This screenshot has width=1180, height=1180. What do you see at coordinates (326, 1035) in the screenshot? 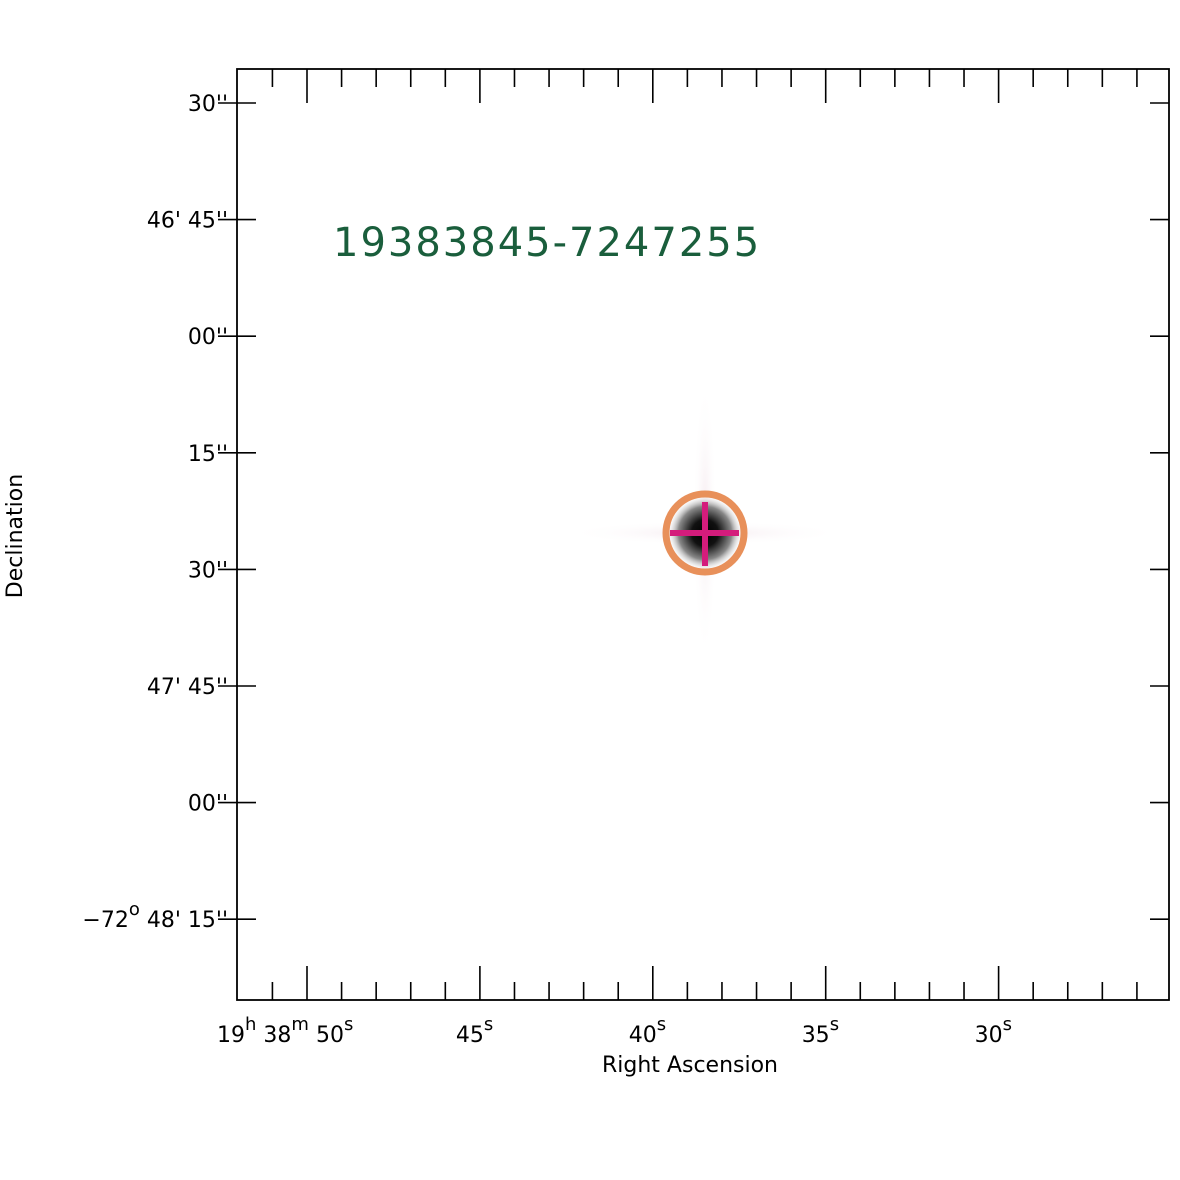
I see `tick-label-part: 50` at bounding box center [326, 1035].